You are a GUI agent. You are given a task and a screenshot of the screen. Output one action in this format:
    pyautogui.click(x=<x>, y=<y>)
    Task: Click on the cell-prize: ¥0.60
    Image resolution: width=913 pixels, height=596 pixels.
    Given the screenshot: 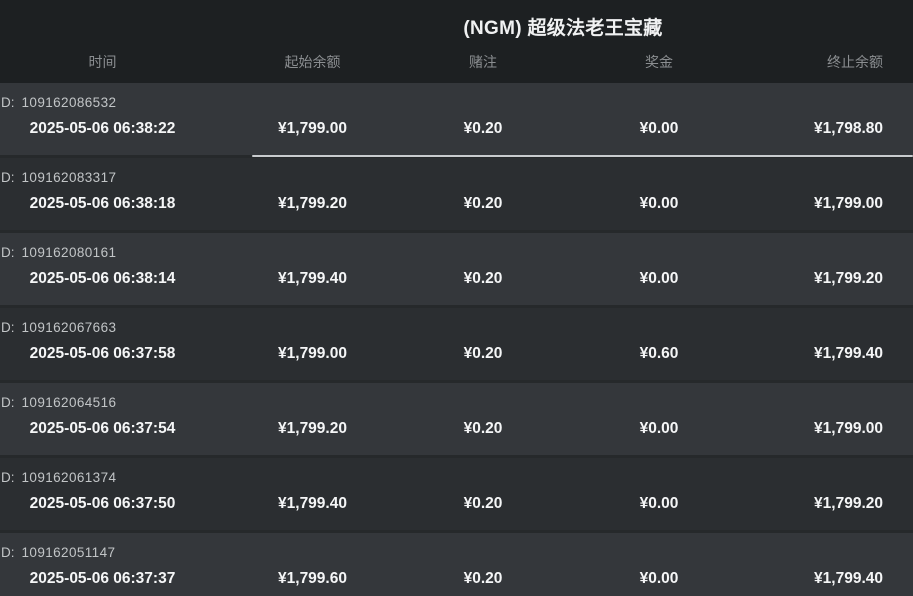 What is the action you would take?
    pyautogui.click(x=659, y=353)
    